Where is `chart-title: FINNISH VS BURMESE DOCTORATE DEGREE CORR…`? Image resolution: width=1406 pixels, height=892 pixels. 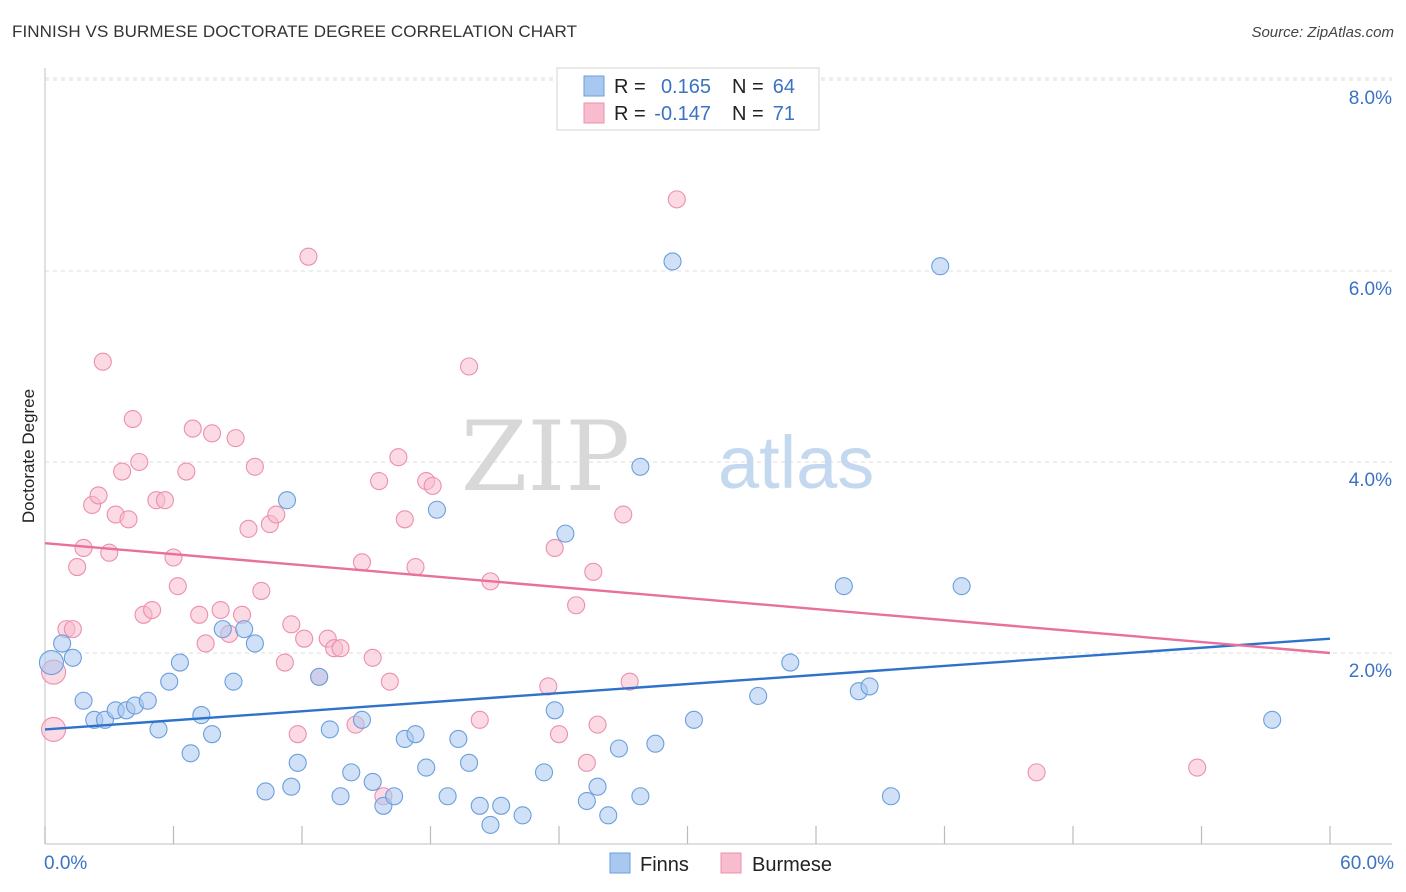
chart-title: FINNISH VS BURMESE DOCTORATE DEGREE CORR… is located at coordinates (295, 31).